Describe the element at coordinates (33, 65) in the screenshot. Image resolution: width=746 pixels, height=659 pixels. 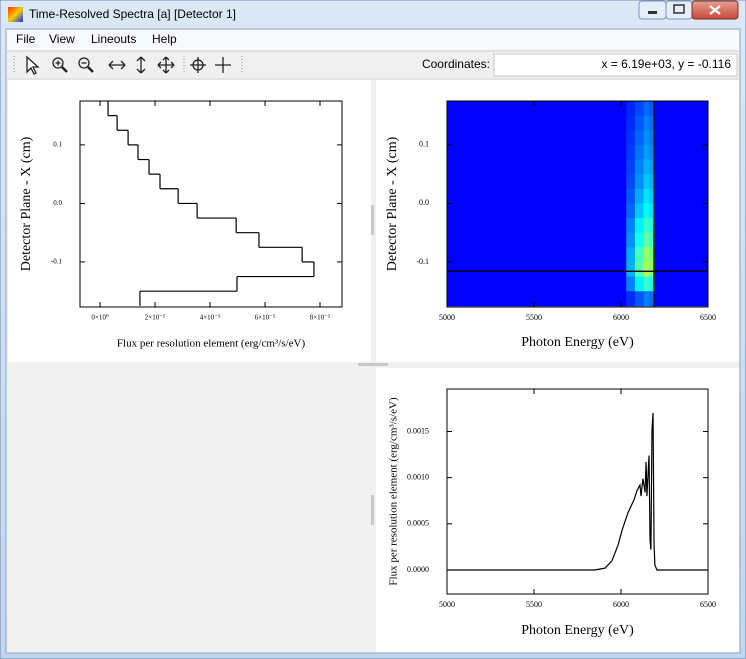
I see `pointer-tool` at that location.